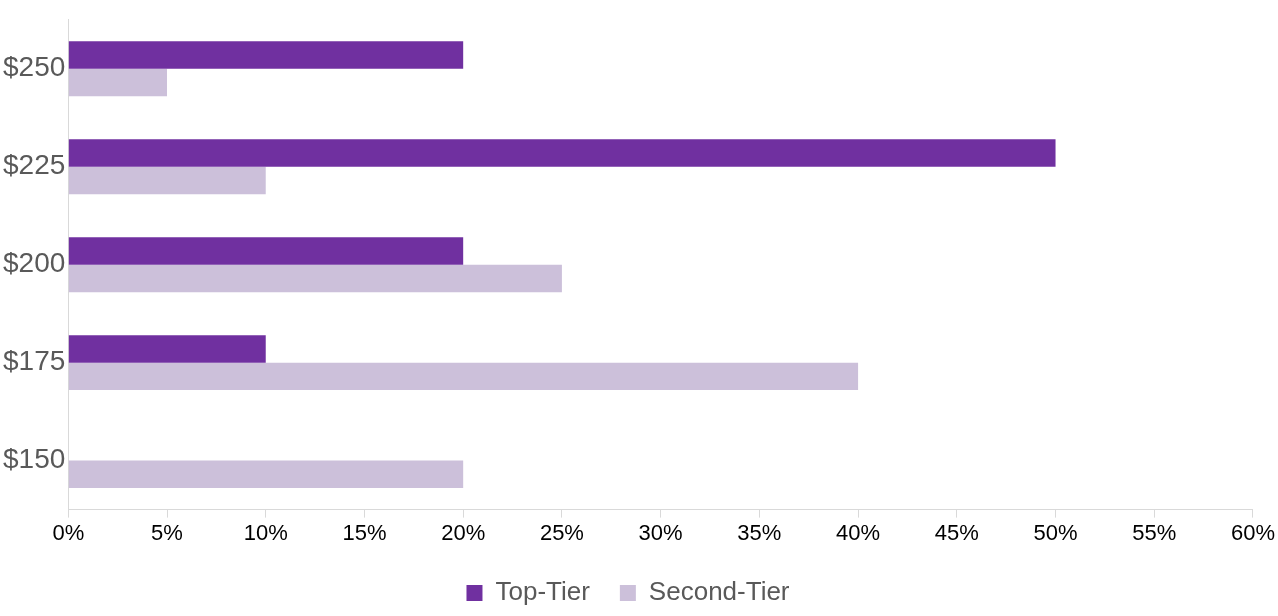 The width and height of the screenshot is (1278, 616). I want to click on x-tick-label: 50%, so click(1055, 532).